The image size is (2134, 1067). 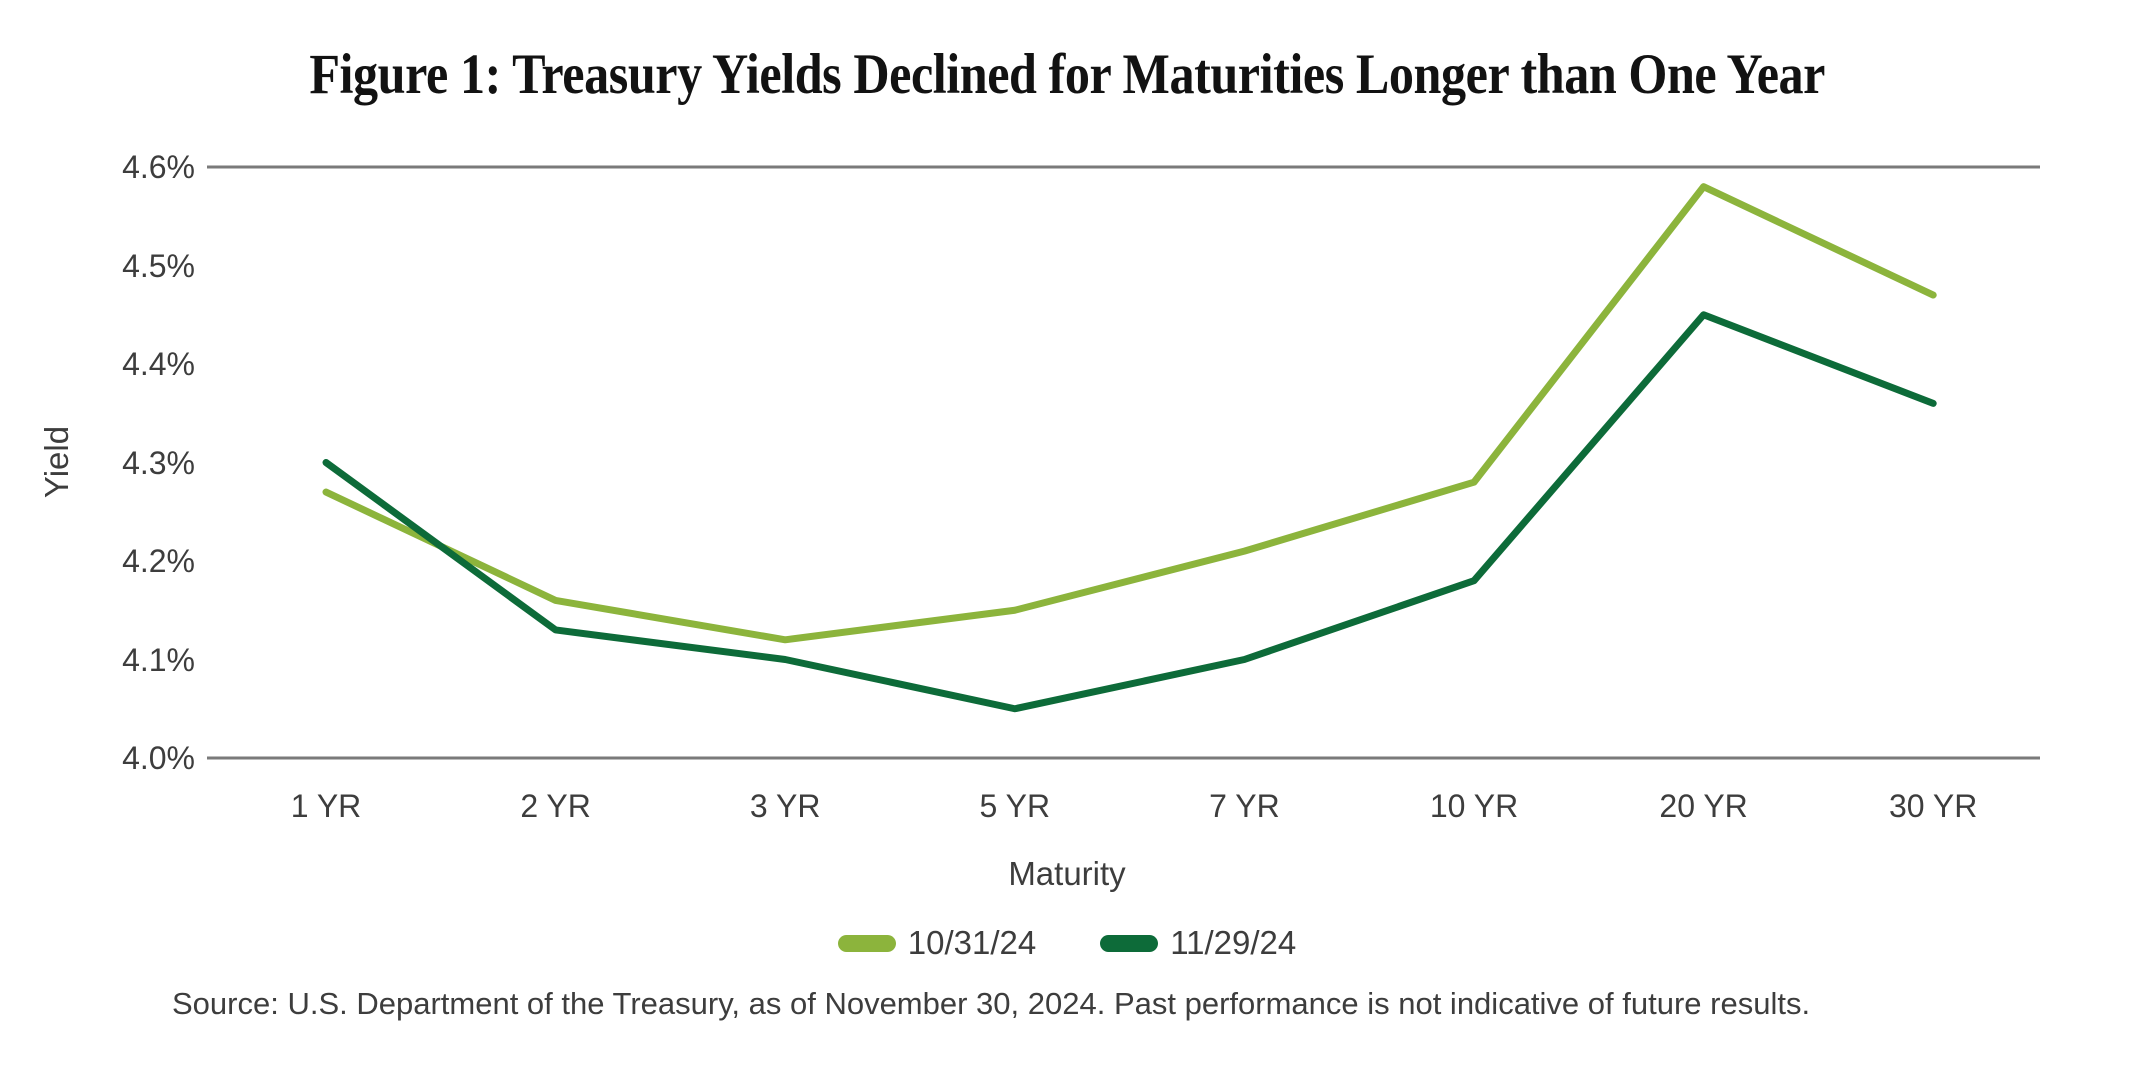 I want to click on legend-label-10-31-24: 10/31/24, so click(x=972, y=942).